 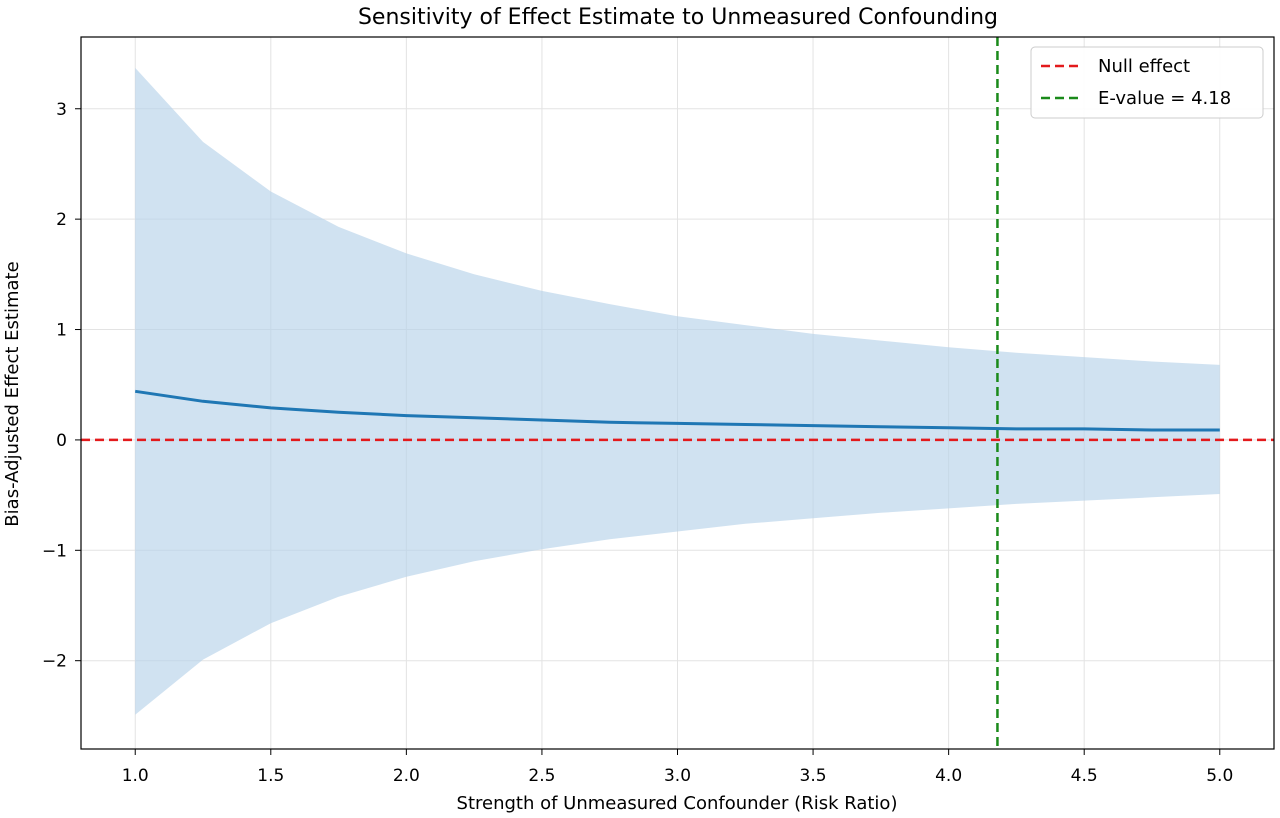 What do you see at coordinates (61, 220) in the screenshot?
I see `y-tick-label: 2` at bounding box center [61, 220].